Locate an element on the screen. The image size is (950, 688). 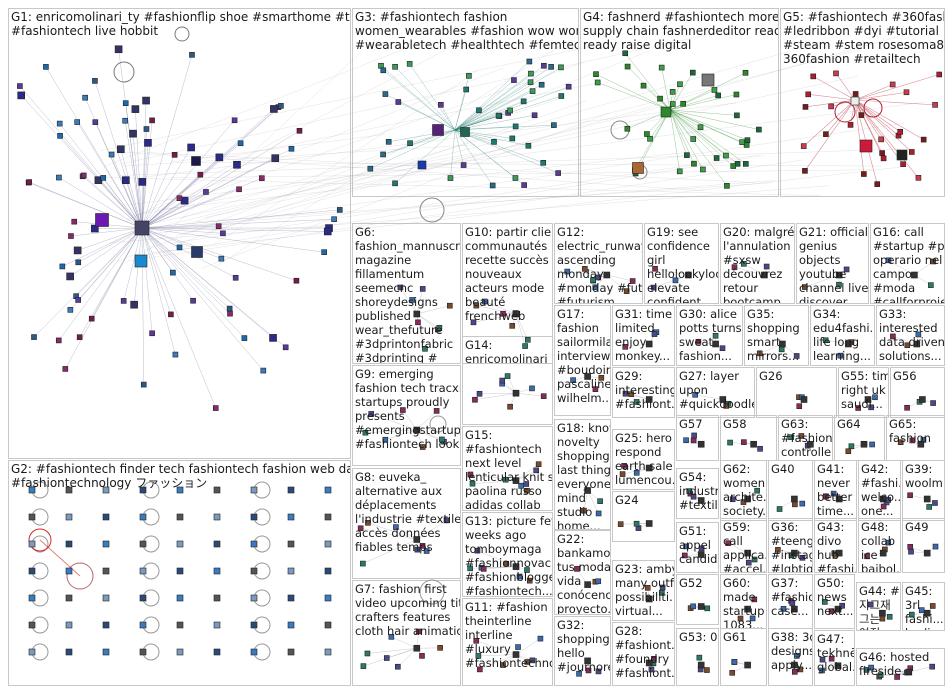
group-box-g44 is located at coordinates (878, 606).